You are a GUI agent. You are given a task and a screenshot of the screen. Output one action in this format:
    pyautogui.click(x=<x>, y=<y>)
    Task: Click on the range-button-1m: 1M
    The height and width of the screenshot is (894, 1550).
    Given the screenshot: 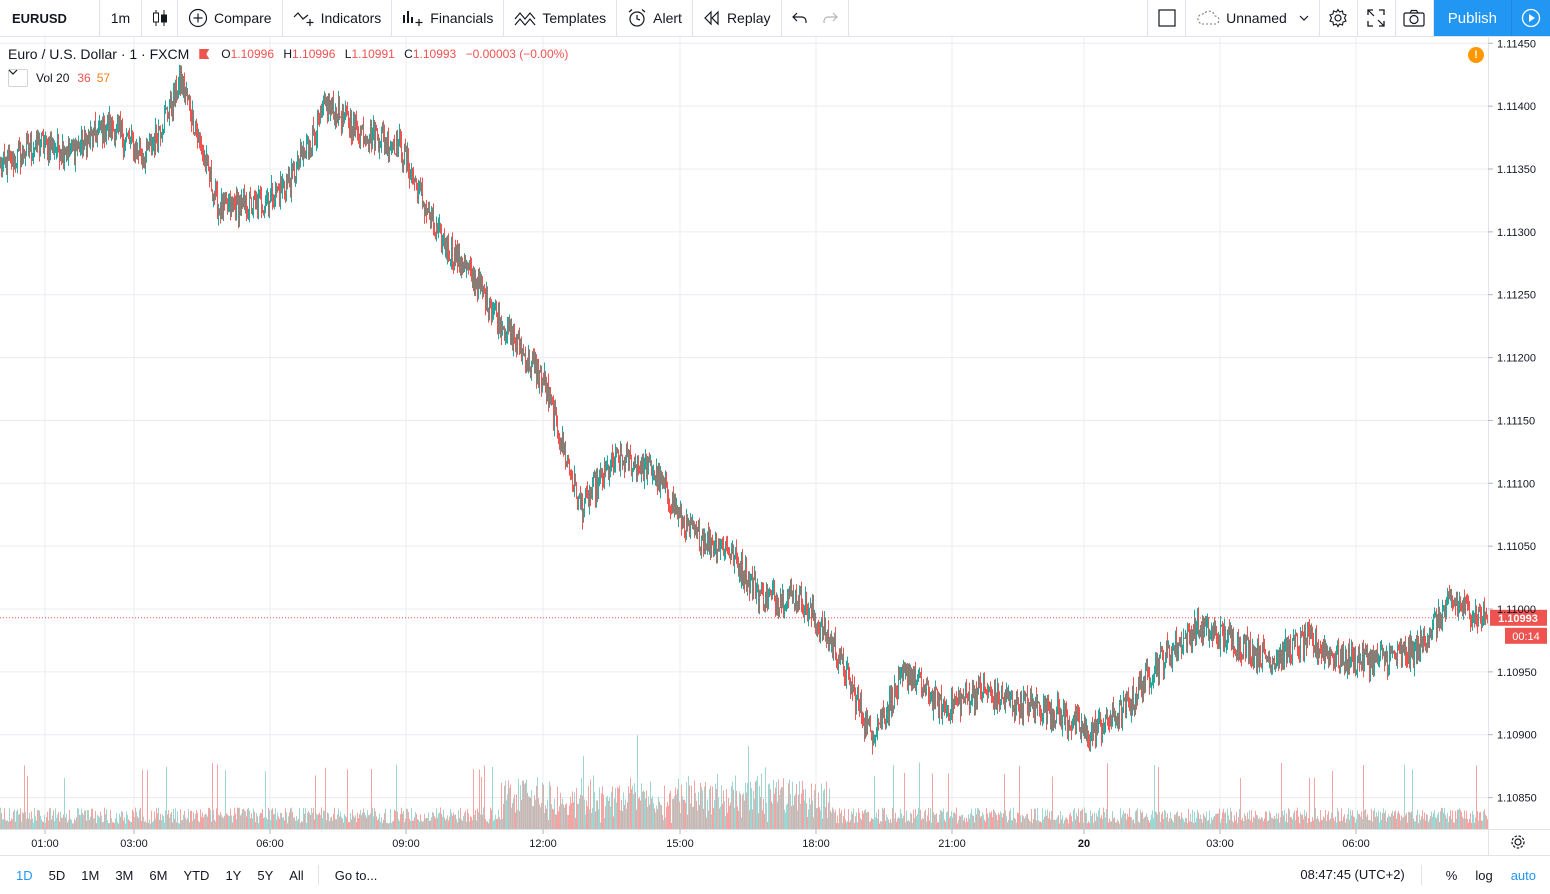 What is the action you would take?
    pyautogui.click(x=90, y=875)
    